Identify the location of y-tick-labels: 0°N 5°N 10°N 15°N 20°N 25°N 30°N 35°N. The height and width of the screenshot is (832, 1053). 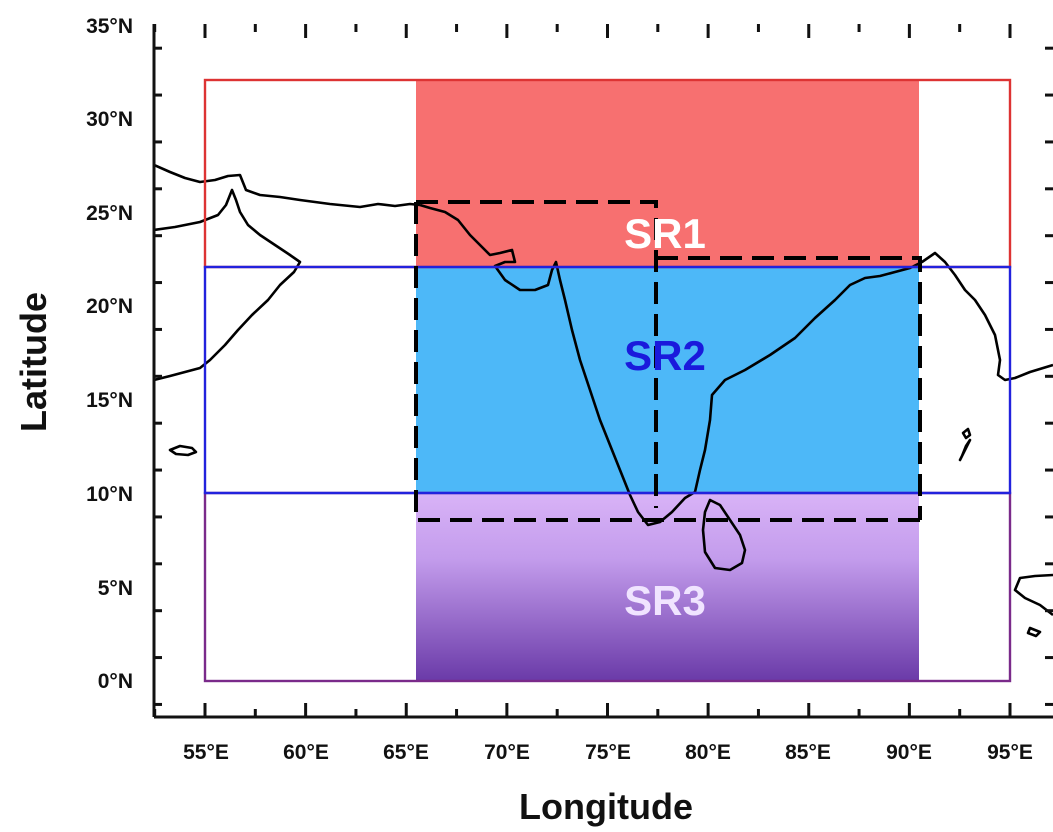
(109, 354).